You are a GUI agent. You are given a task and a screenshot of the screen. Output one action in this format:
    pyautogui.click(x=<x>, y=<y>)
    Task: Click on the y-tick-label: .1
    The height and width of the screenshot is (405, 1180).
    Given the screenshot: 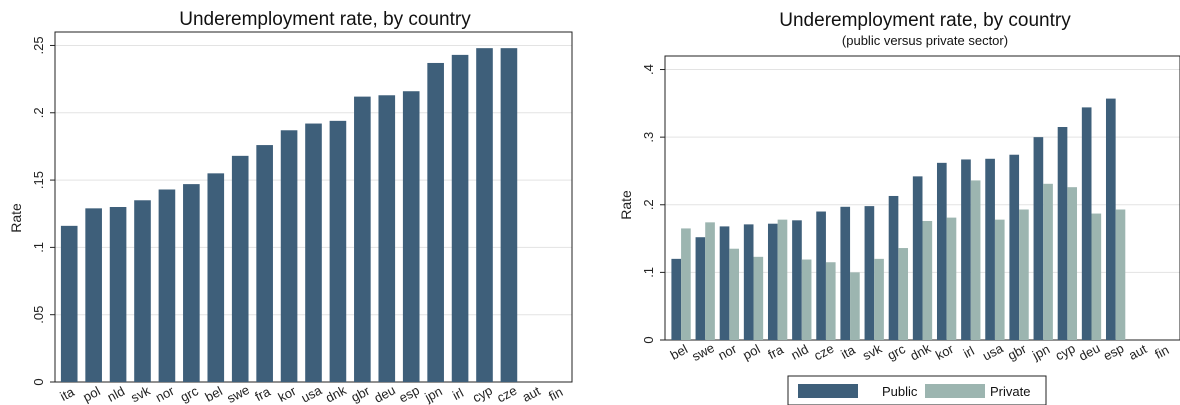 What is the action you would take?
    pyautogui.click(x=38, y=247)
    